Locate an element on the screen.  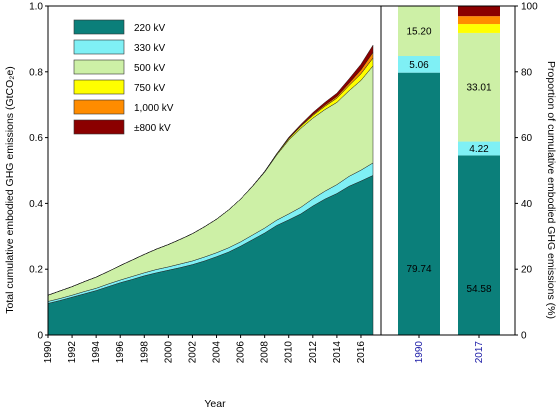
right-y-tick-label: 20 is located at coordinates (527, 270).